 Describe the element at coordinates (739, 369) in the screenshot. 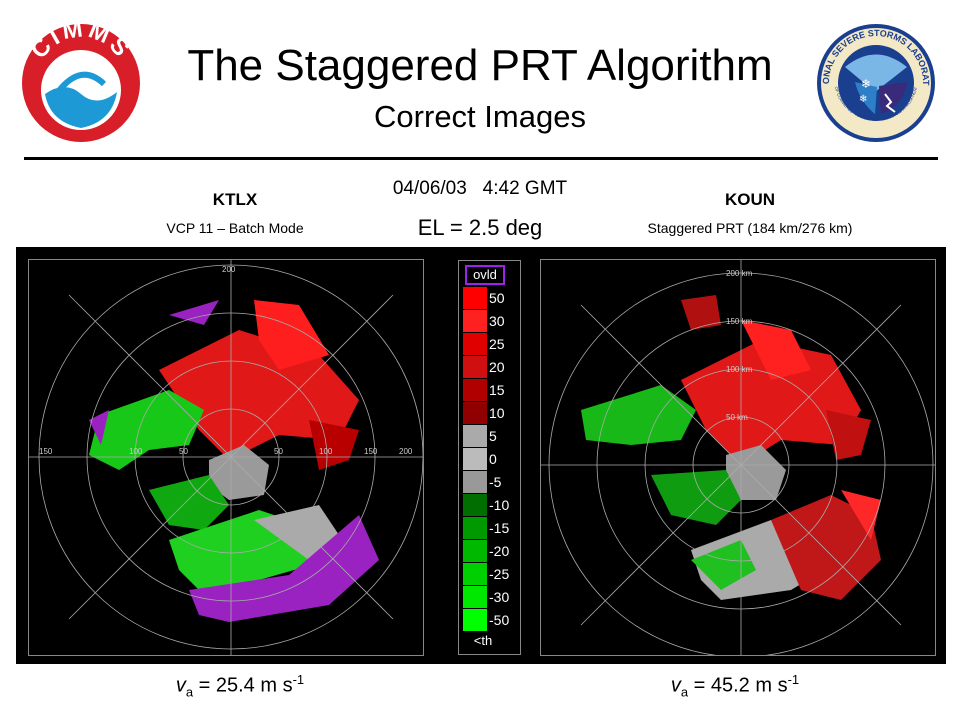

I see `right-range-label: 100 km` at that location.